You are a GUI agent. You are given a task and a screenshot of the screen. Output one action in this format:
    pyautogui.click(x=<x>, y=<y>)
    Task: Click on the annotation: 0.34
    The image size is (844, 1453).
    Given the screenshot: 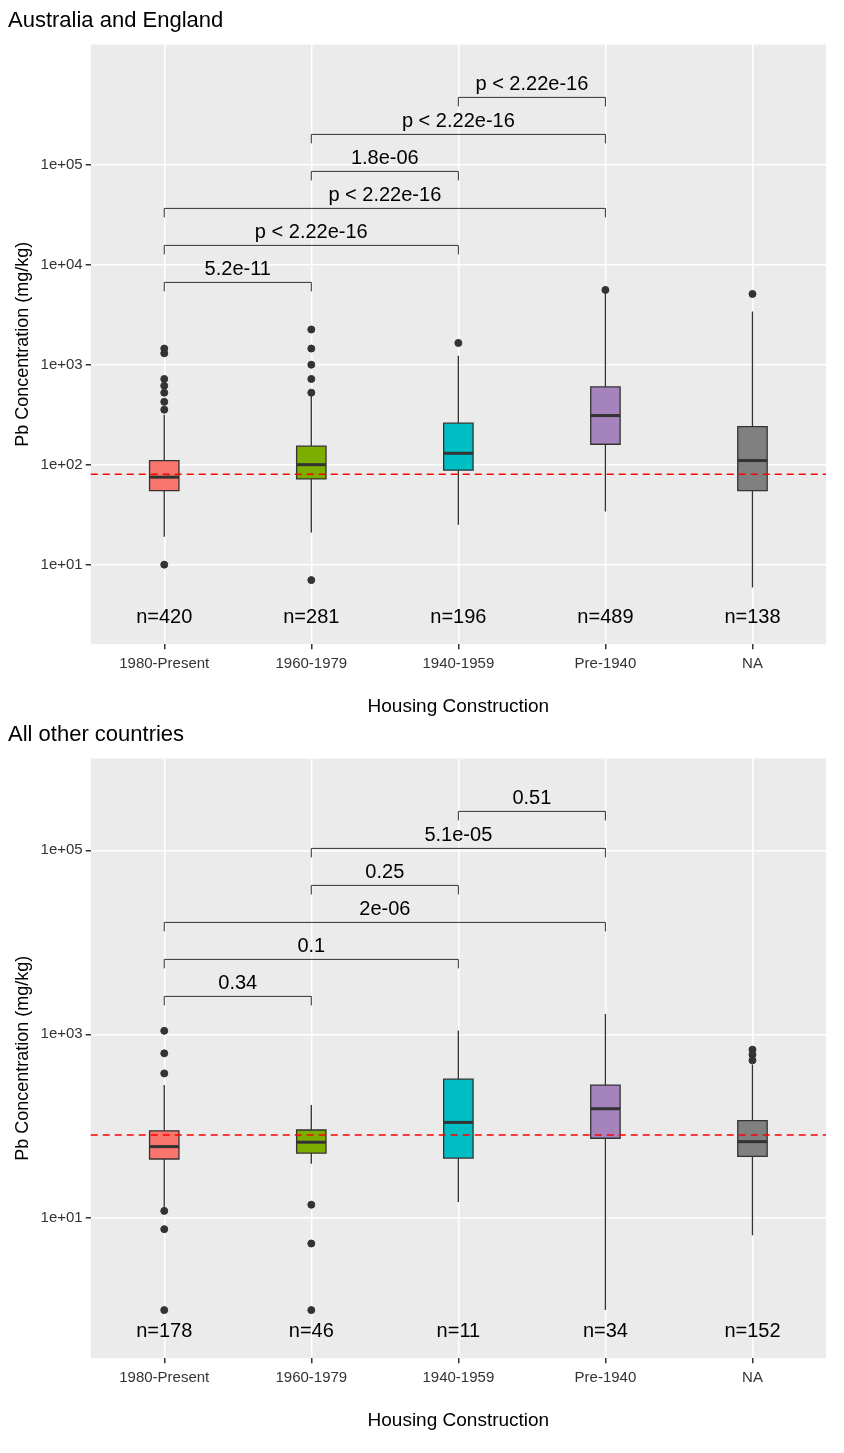 What is the action you would take?
    pyautogui.click(x=238, y=981)
    